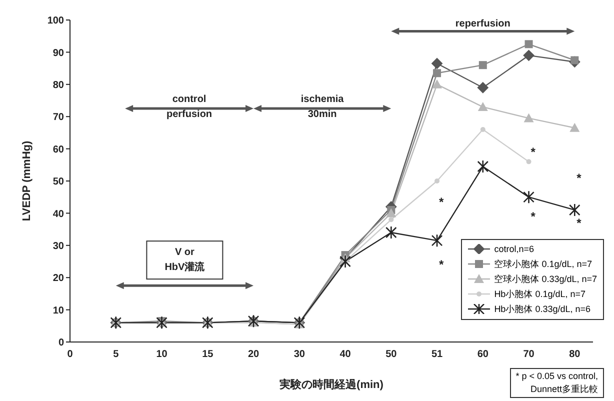 The width and height of the screenshot is (614, 401). Describe the element at coordinates (208, 354) in the screenshot. I see `x-tick-label: 15` at that location.